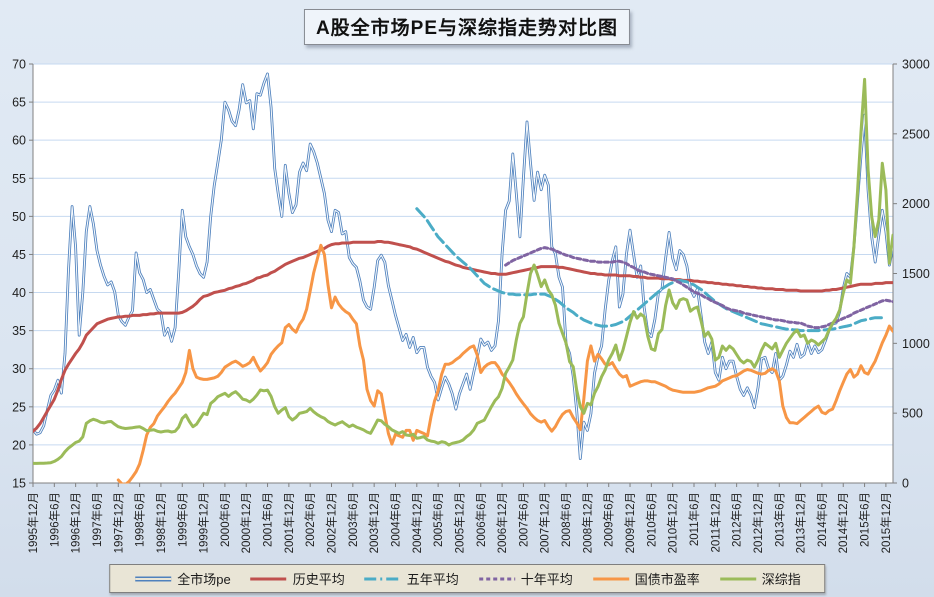 This screenshot has width=934, height=597. What do you see at coordinates (715, 522) in the screenshot?
I see `x-axis-tick-label: 2011年12月` at bounding box center [715, 522].